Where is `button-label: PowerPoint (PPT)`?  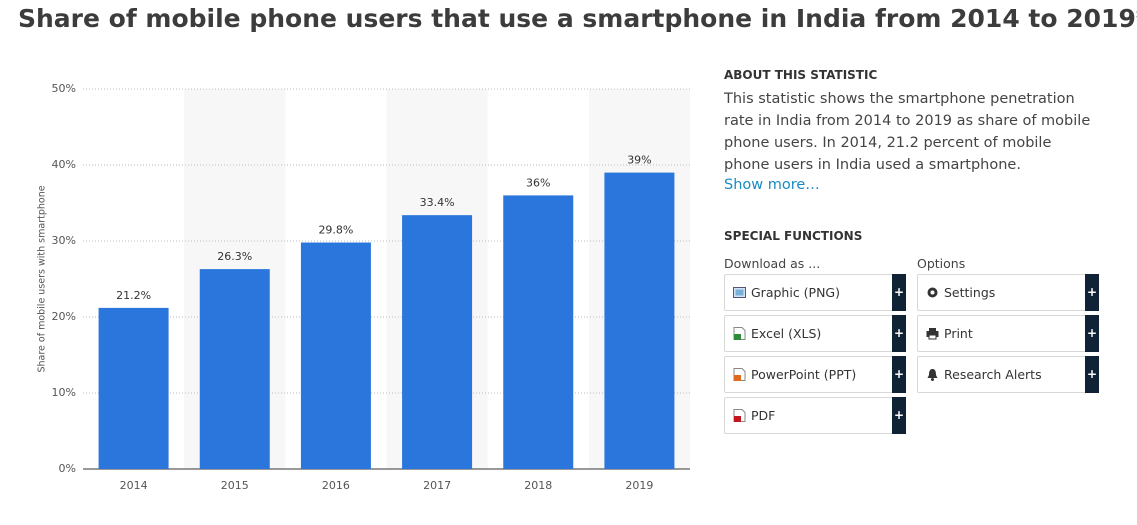
button-label: PowerPoint (PPT) is located at coordinates (804, 374).